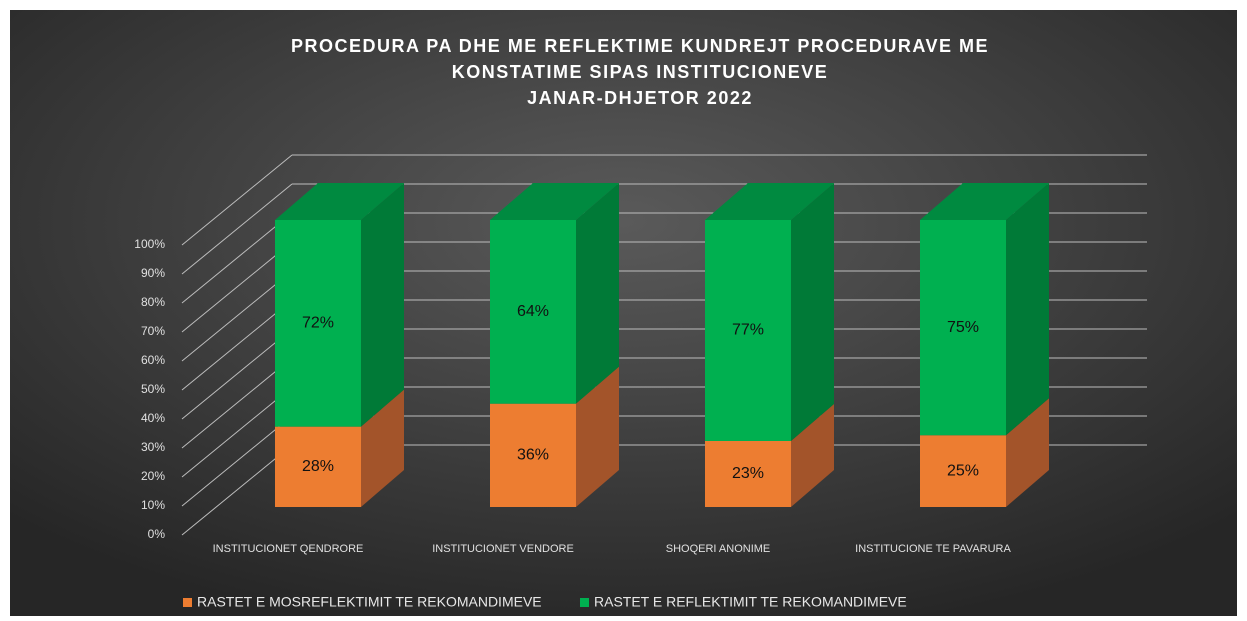 This screenshot has height=621, width=1247. I want to click on value-label: 77%, so click(748, 330).